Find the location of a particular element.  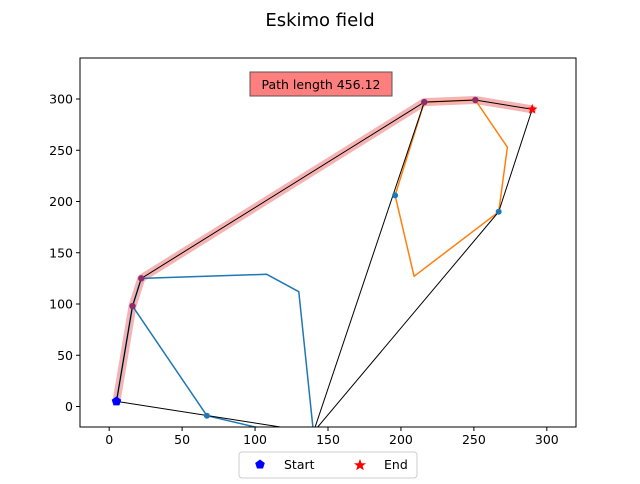

x-tick-label-50: 50 is located at coordinates (182, 439).